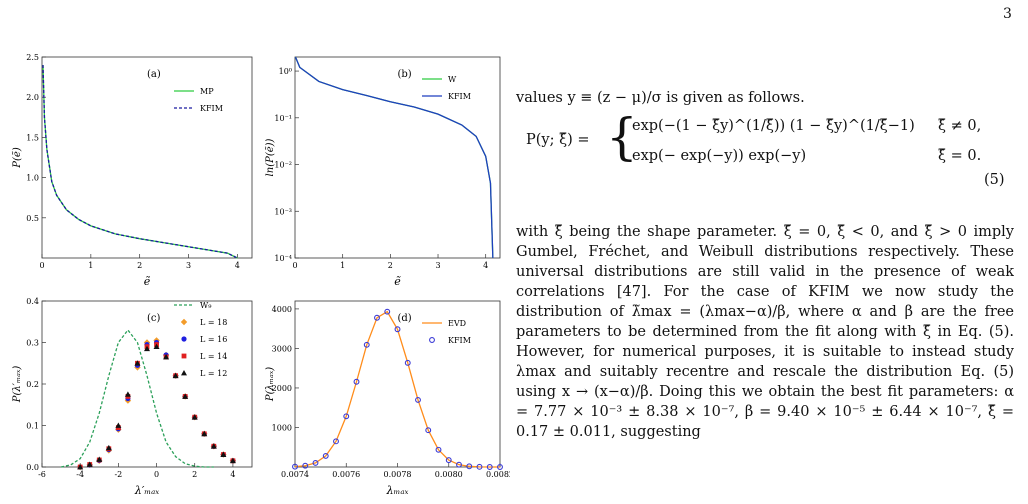  What do you see at coordinates (719, 156) in the screenshot?
I see `eq-case: exp(− exp(−y)) exp(−y)` at bounding box center [719, 156].